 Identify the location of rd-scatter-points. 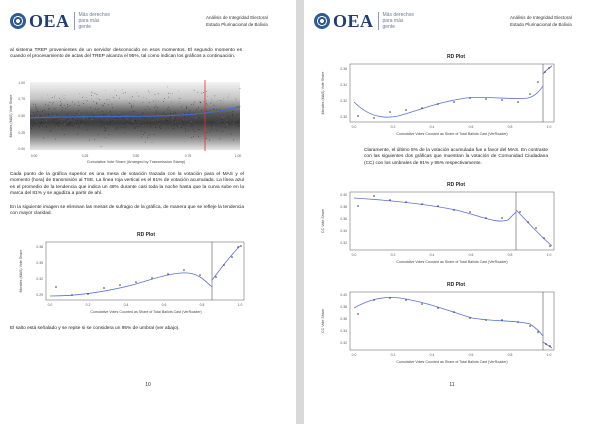
(453, 93).